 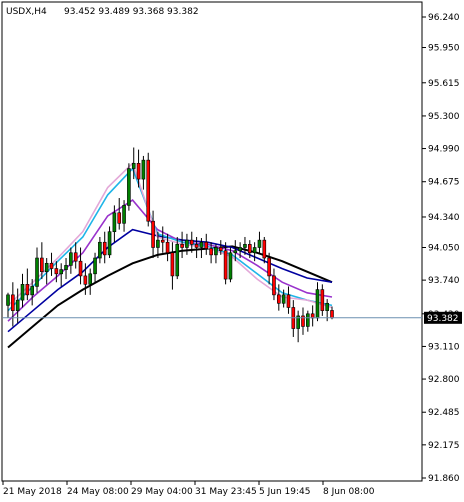 What do you see at coordinates (444, 183) in the screenshot?
I see `price-tick-label: 94.675` at bounding box center [444, 183].